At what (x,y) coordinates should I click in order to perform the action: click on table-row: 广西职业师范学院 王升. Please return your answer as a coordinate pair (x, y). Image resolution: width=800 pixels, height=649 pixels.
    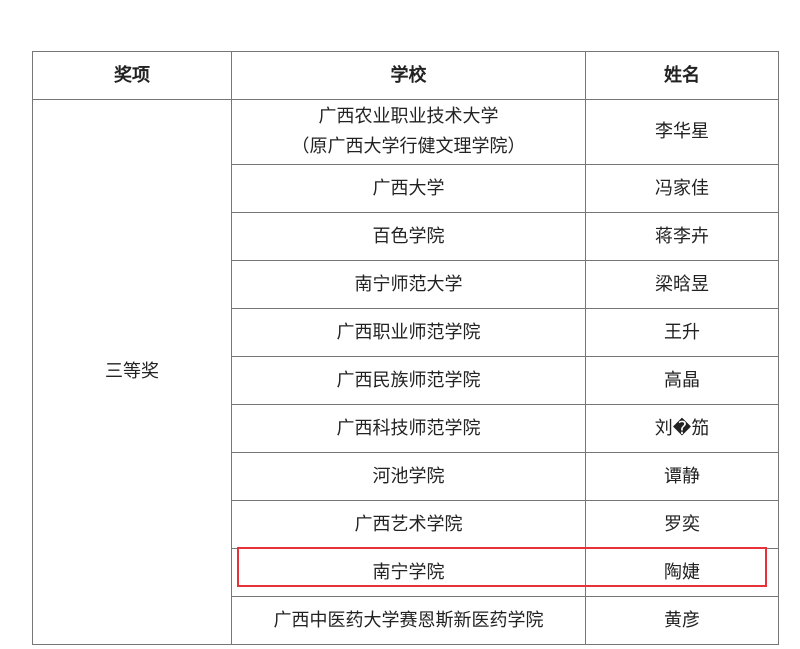
    Looking at the image, I should click on (406, 332).